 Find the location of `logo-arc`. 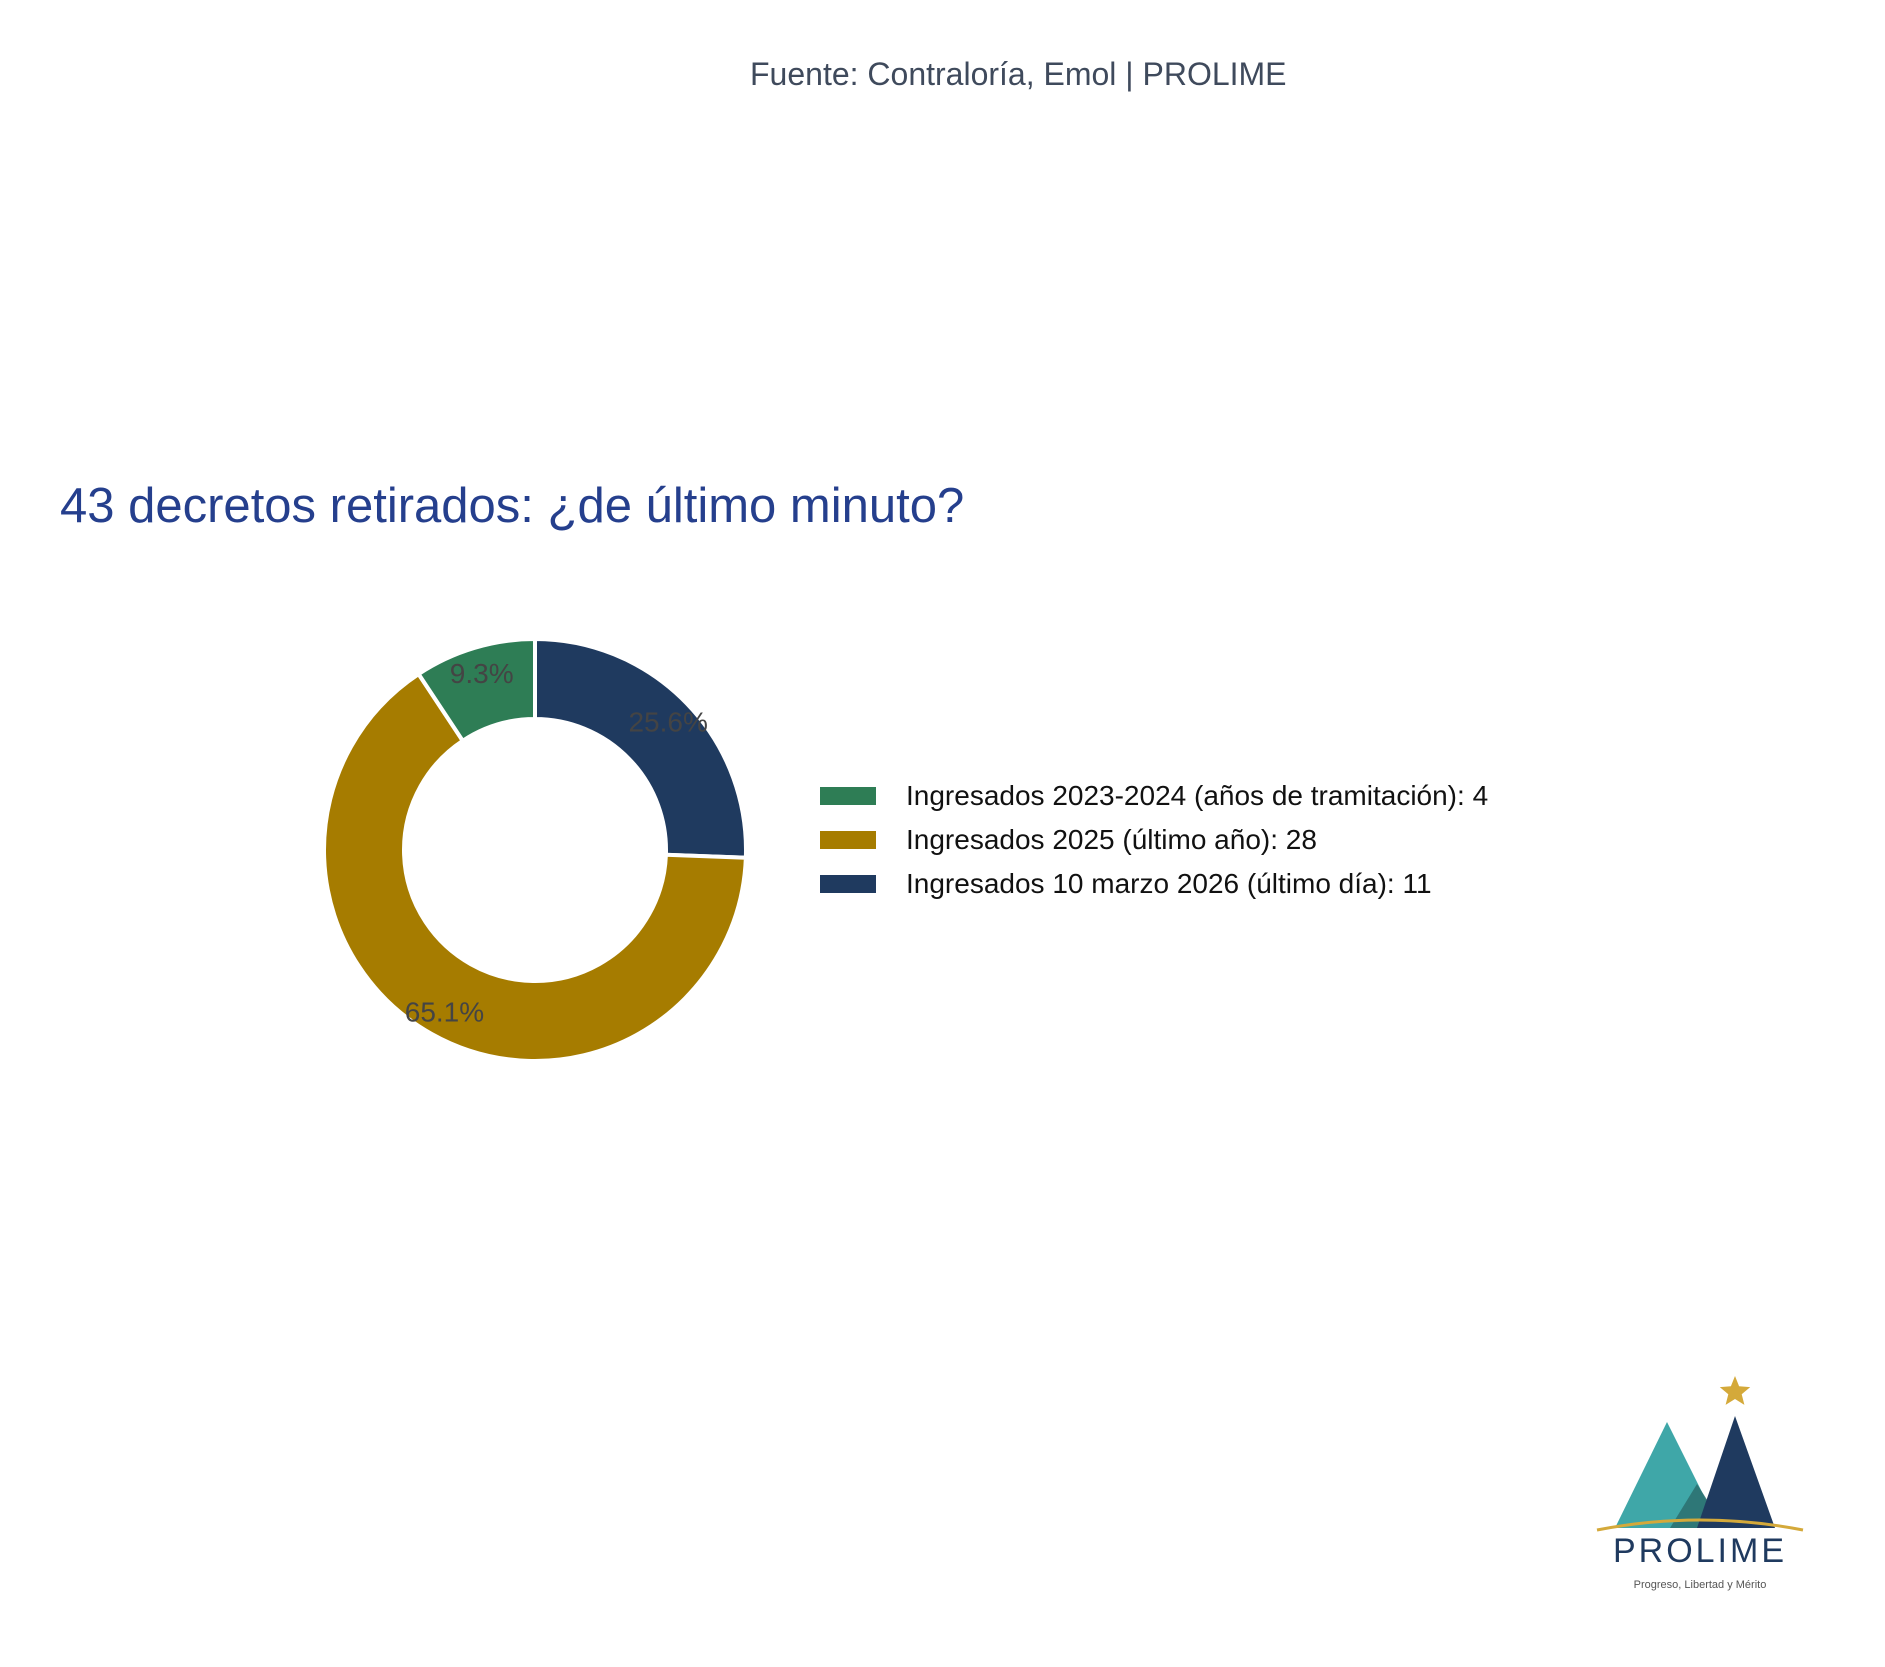

logo-arc is located at coordinates (1700, 1525).